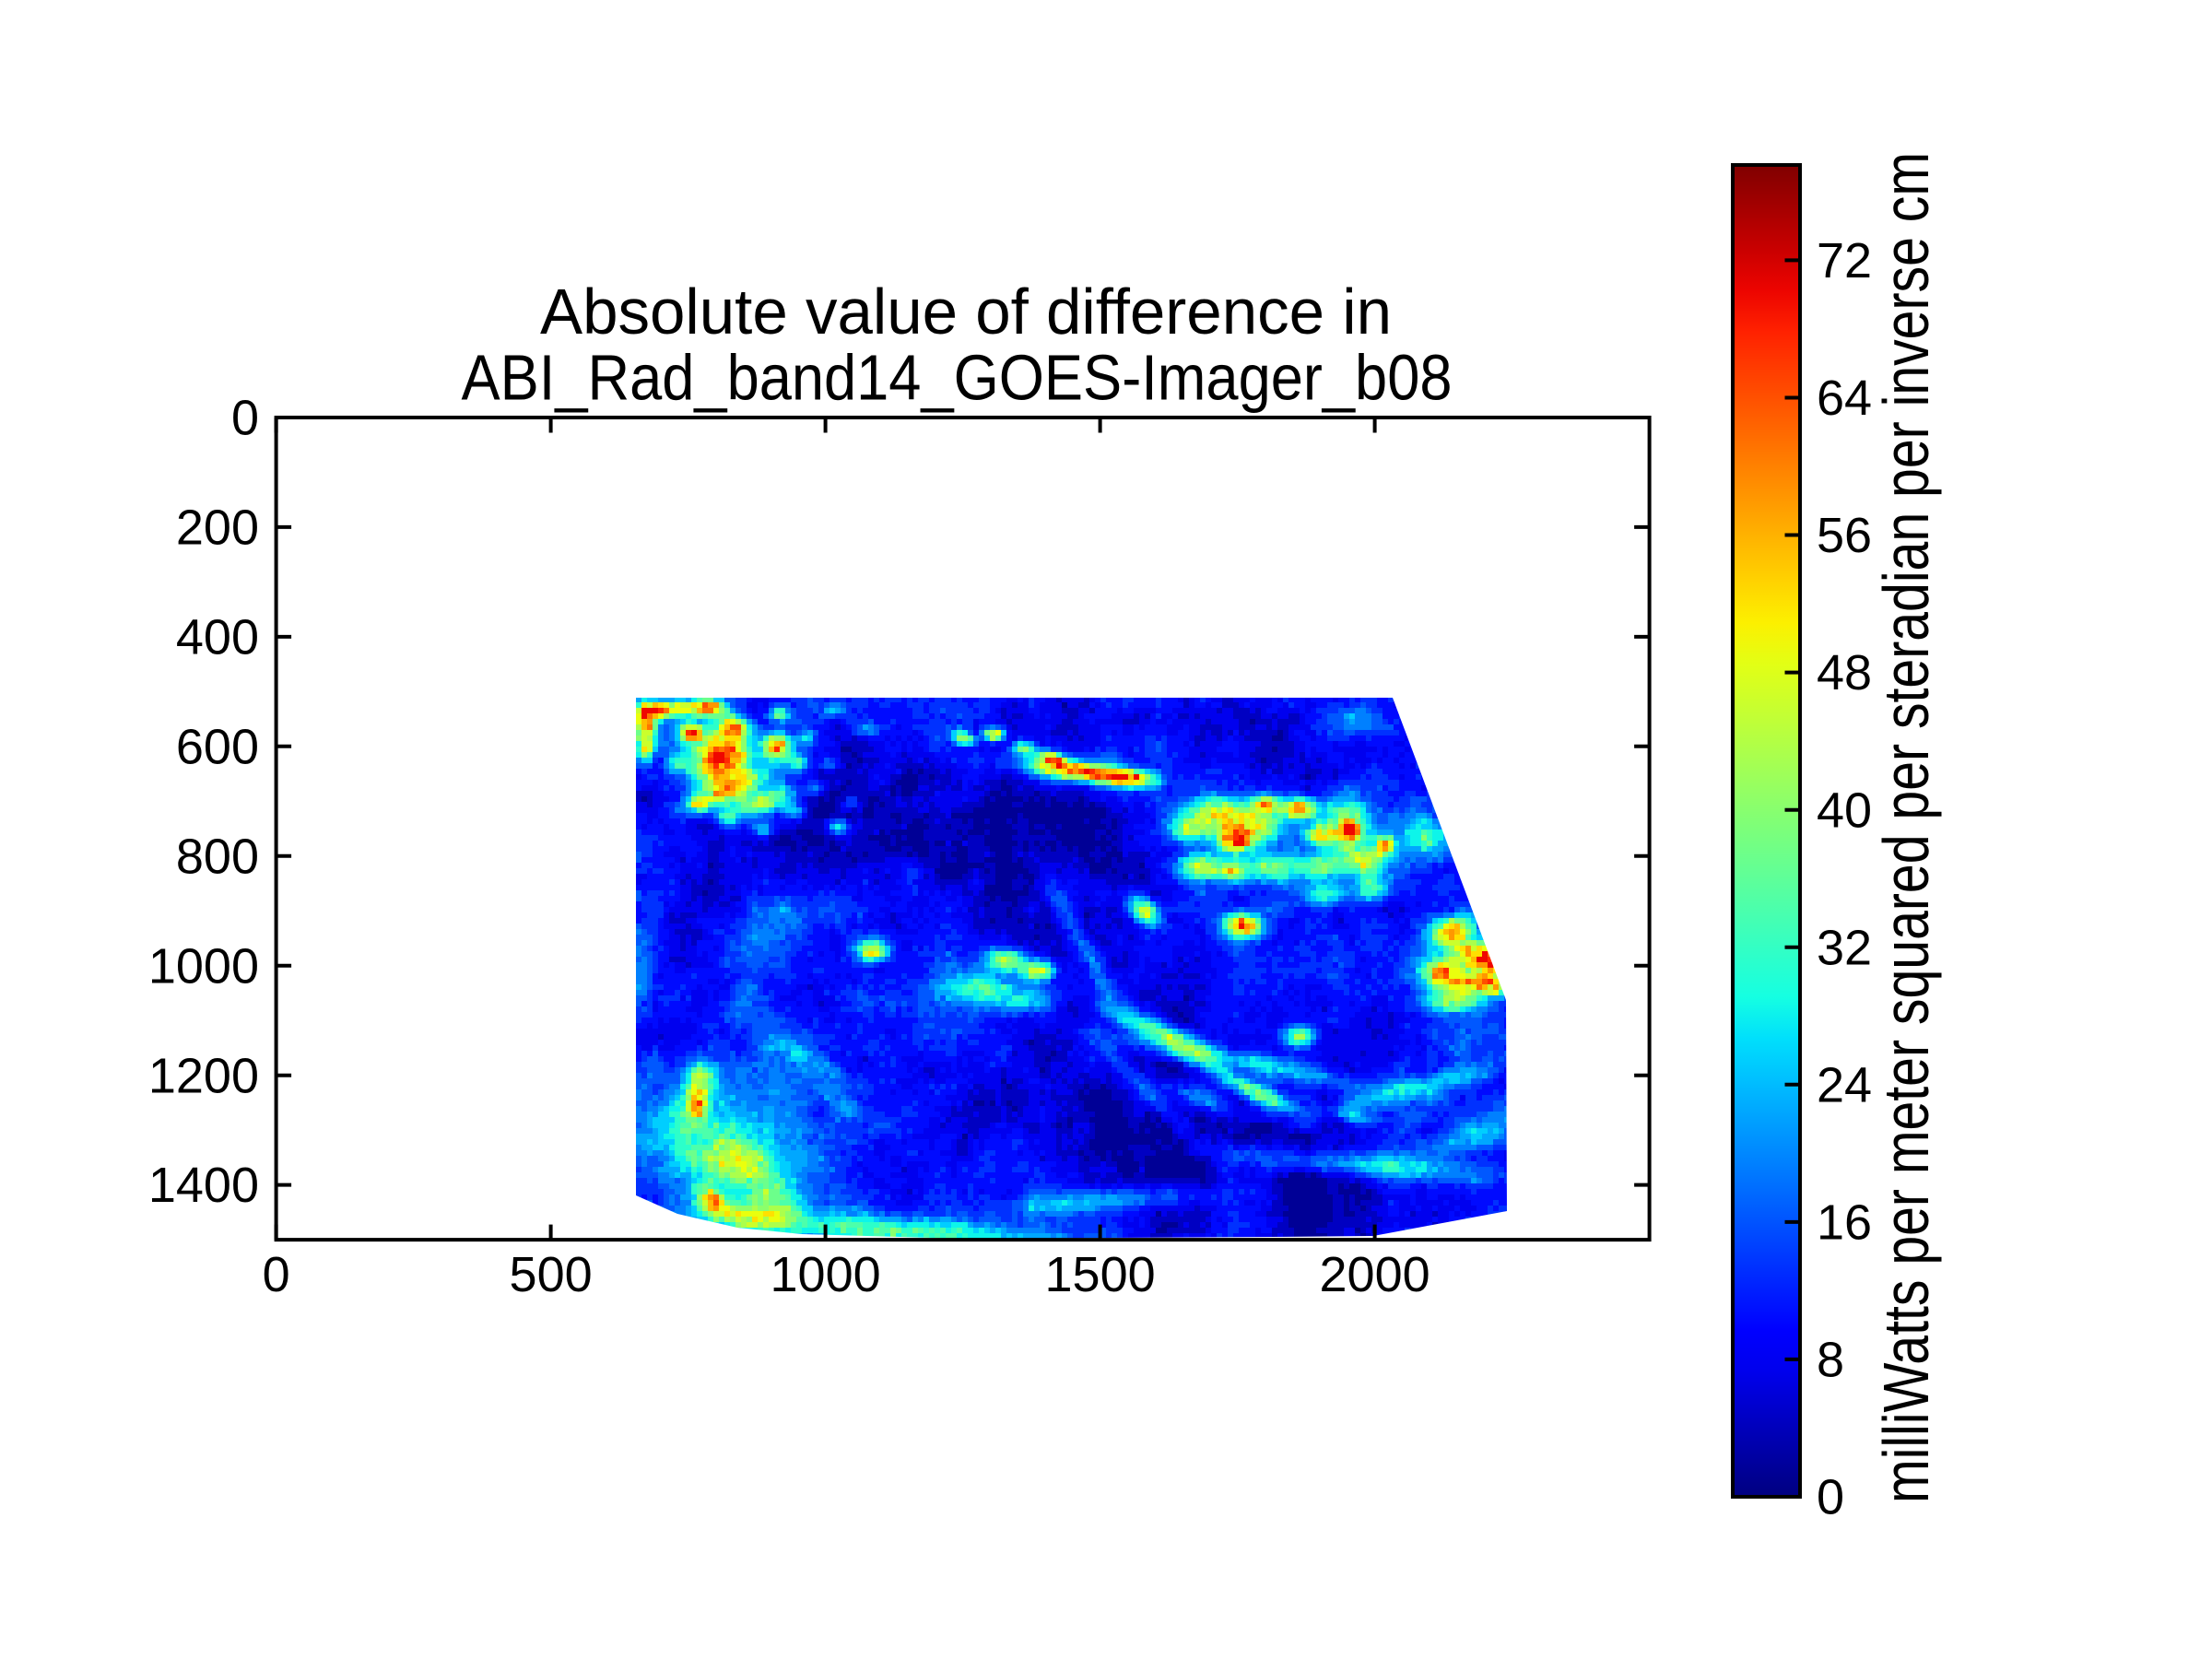  I want to click on svg-text: 72, so click(1844, 260).